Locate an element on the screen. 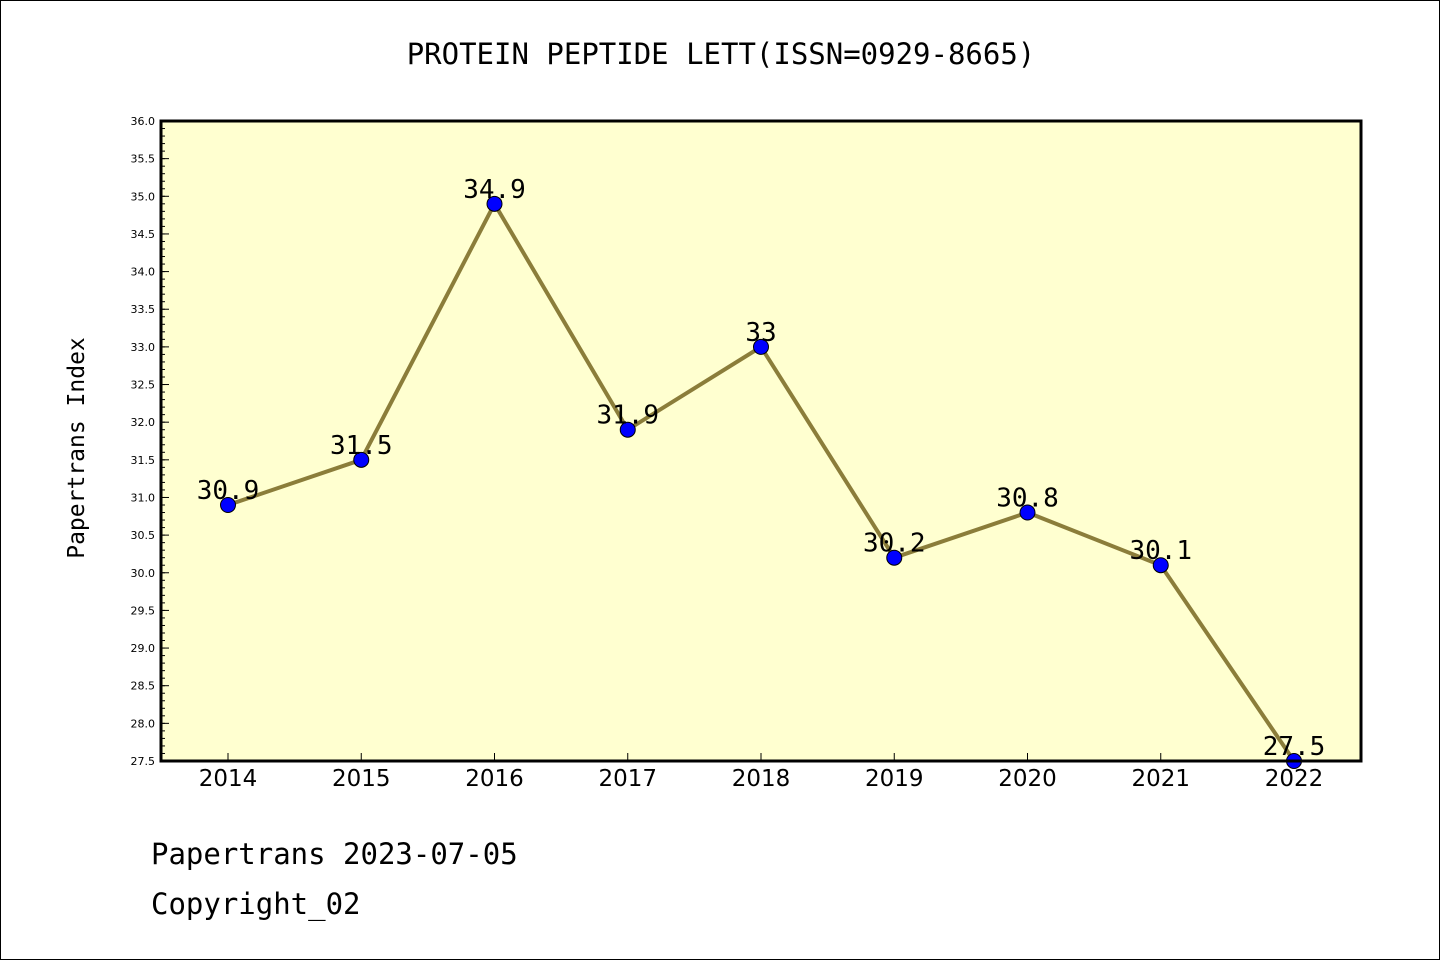 The image size is (1440, 960). data-label: 31.5 is located at coordinates (361, 446).